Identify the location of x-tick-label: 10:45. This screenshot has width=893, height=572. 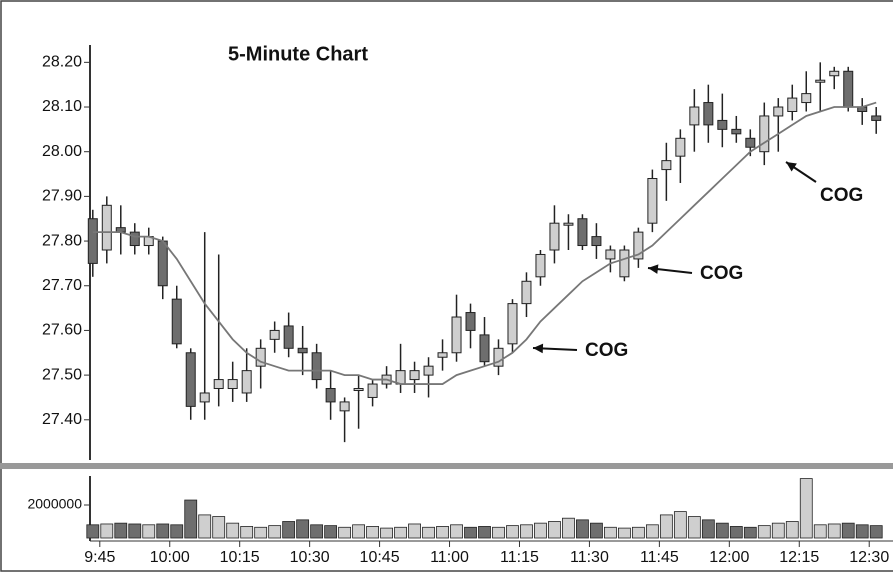
(380, 557).